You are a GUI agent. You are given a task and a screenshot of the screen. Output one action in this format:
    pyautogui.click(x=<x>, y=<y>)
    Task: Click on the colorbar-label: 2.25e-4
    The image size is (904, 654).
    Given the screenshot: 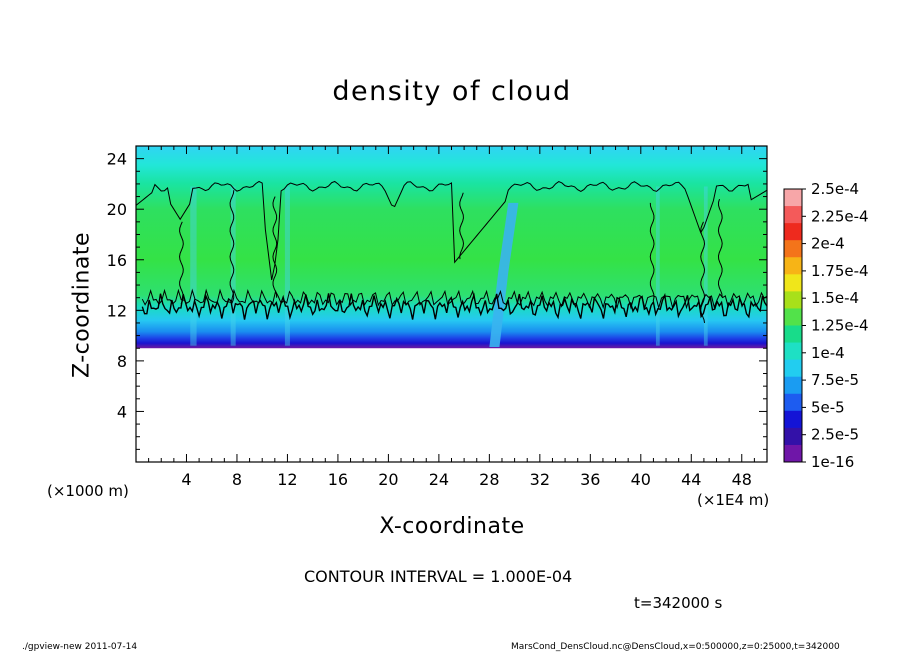 What is the action you would take?
    pyautogui.click(x=840, y=216)
    